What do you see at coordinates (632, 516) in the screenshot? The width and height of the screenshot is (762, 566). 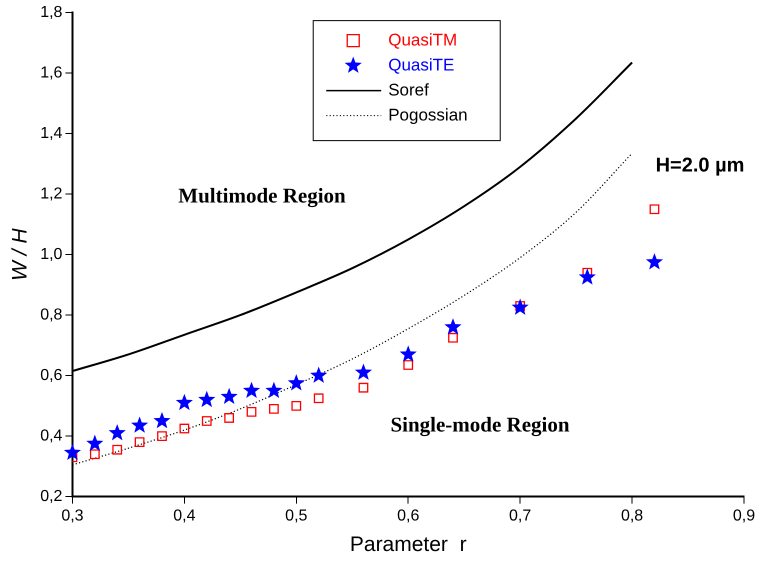 I see `x-tick-label: 0,8` at bounding box center [632, 516].